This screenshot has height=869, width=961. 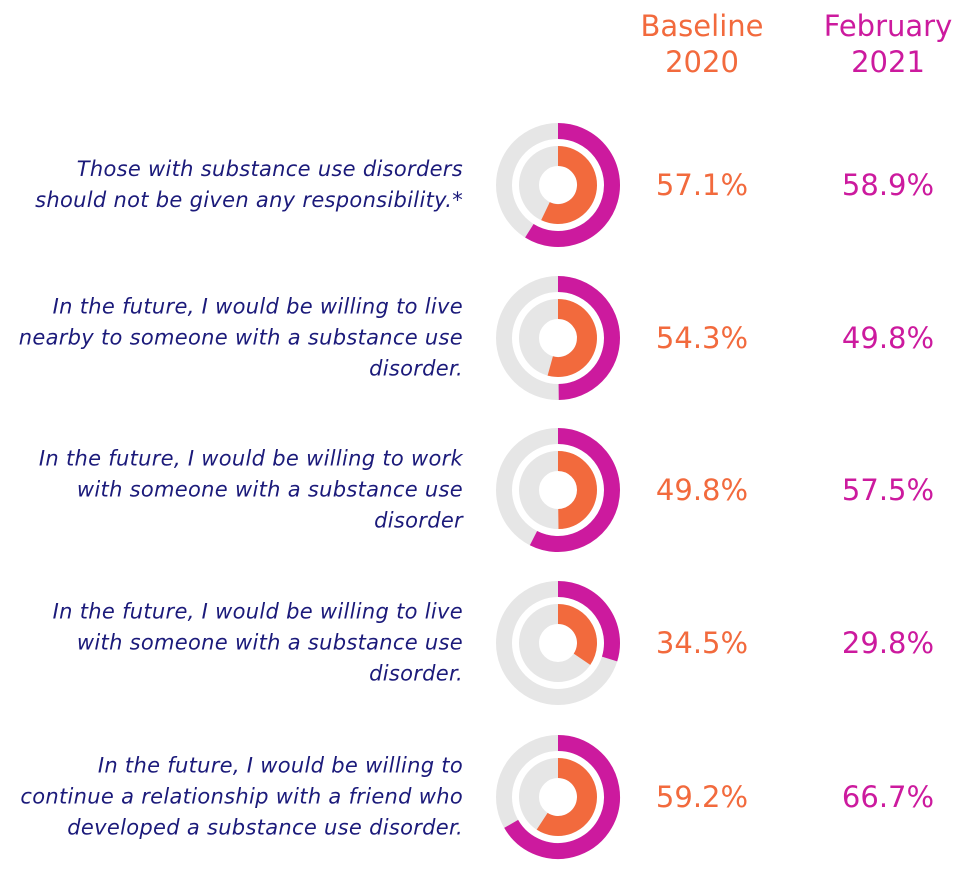 I want to click on value-label: 29.8%, so click(x=888, y=643).